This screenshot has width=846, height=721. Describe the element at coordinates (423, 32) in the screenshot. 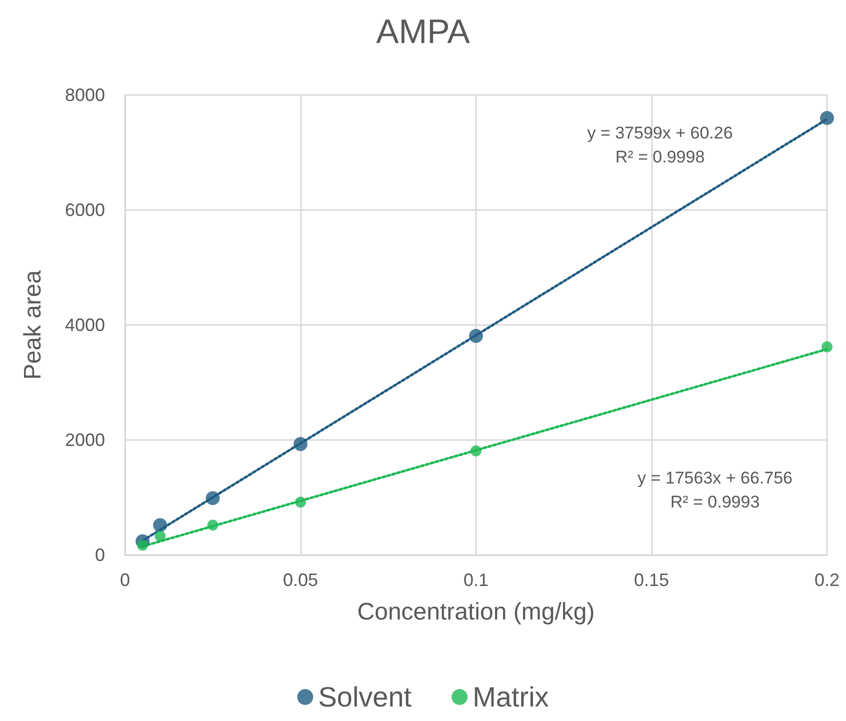

I see `chart-title: AMPA` at that location.